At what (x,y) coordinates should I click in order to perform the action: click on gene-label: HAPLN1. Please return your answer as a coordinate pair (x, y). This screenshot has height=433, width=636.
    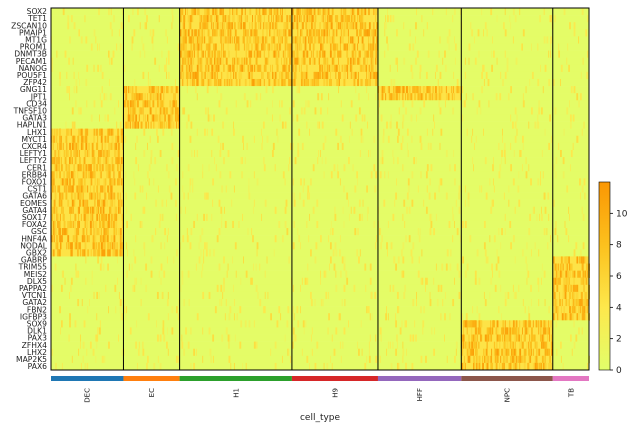
    Looking at the image, I should click on (32, 125).